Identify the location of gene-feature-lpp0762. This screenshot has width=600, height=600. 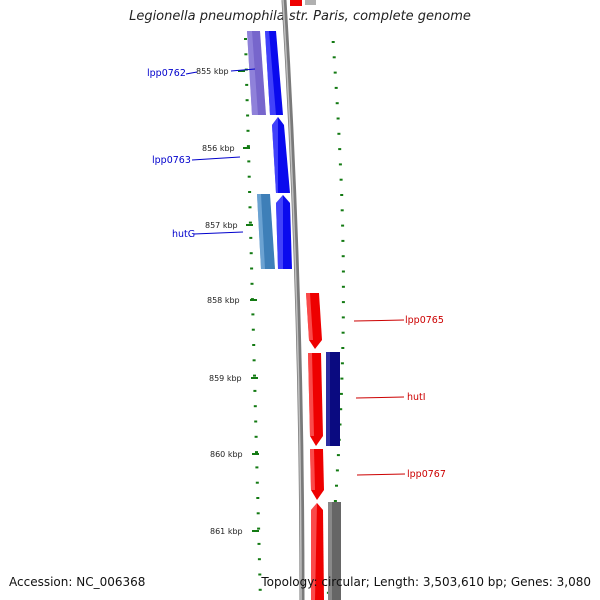
(274, 73).